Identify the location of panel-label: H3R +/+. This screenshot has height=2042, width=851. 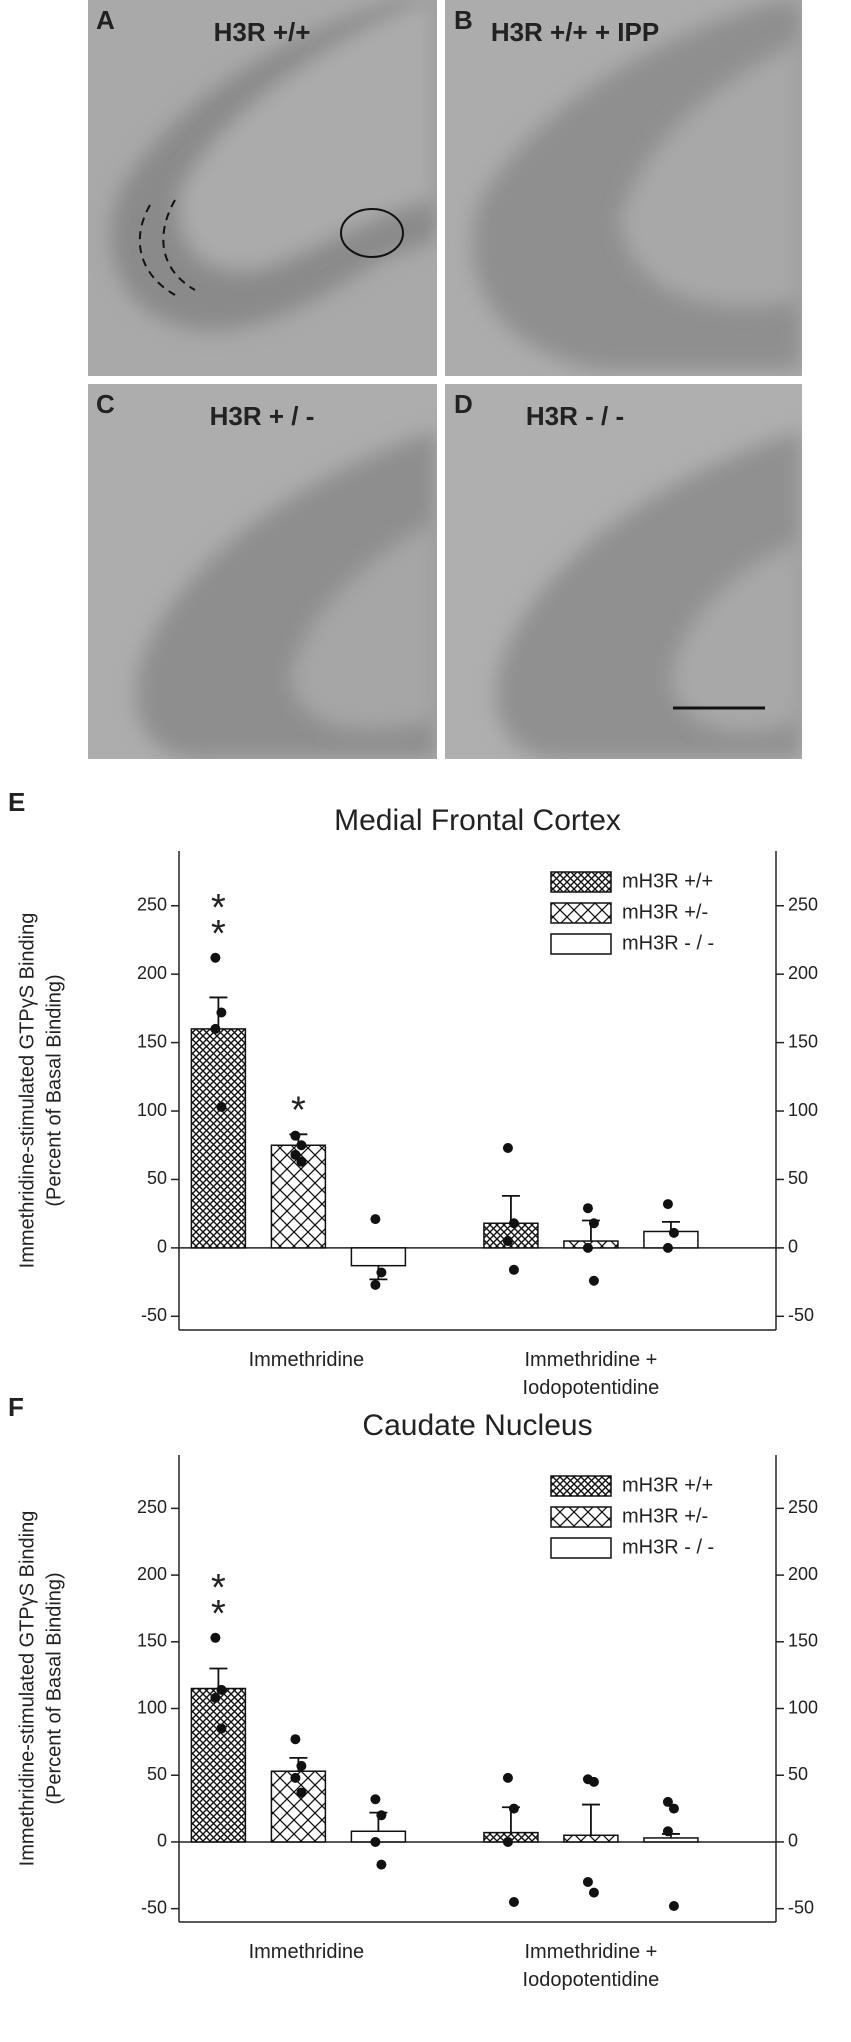
(262, 32).